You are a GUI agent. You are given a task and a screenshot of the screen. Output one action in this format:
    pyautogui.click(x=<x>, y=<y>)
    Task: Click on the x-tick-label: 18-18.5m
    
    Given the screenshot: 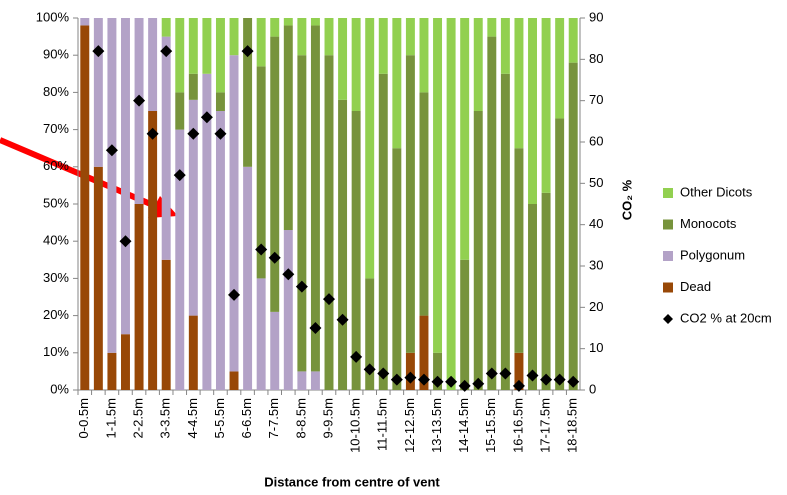 What is the action you would take?
    pyautogui.click(x=572, y=425)
    